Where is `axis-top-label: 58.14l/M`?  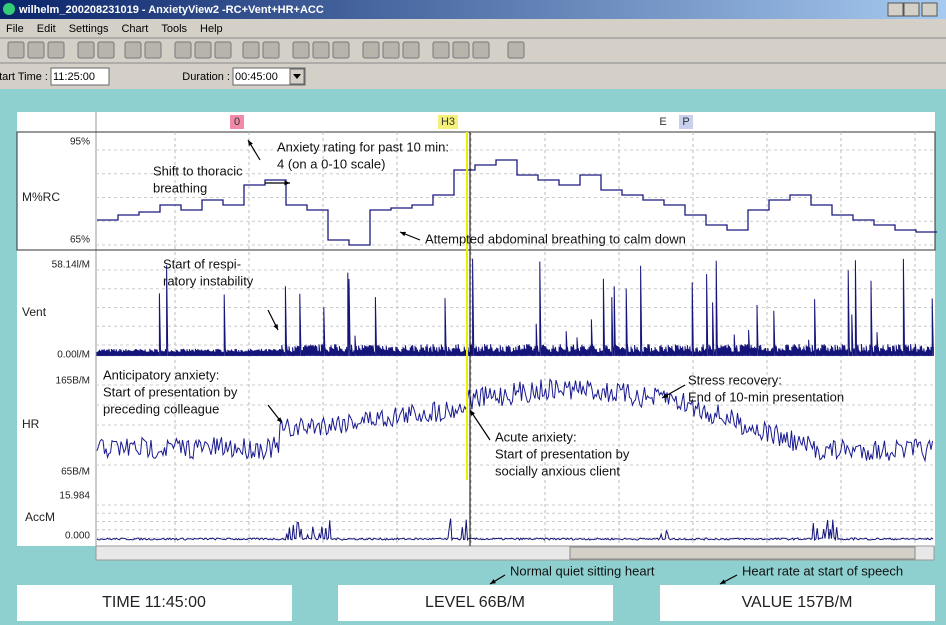
axis-top-label: 58.14l/M is located at coordinates (71, 265).